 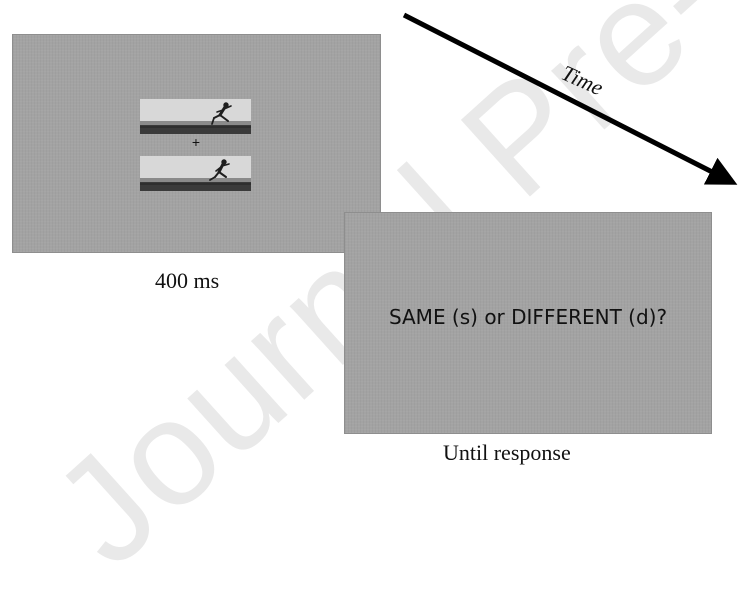 What do you see at coordinates (582, 80) in the screenshot?
I see `time-label: Time` at bounding box center [582, 80].